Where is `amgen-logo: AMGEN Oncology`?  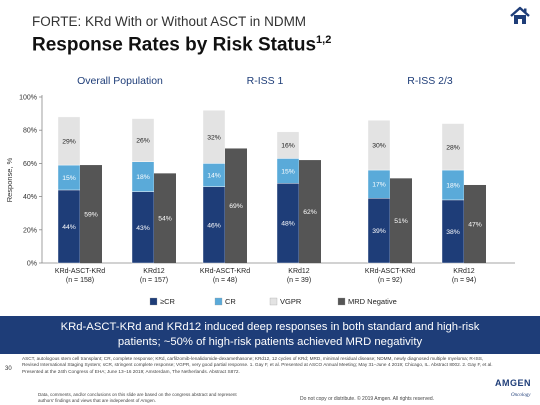
amgen-logo: AMGEN Oncology is located at coordinates (513, 388).